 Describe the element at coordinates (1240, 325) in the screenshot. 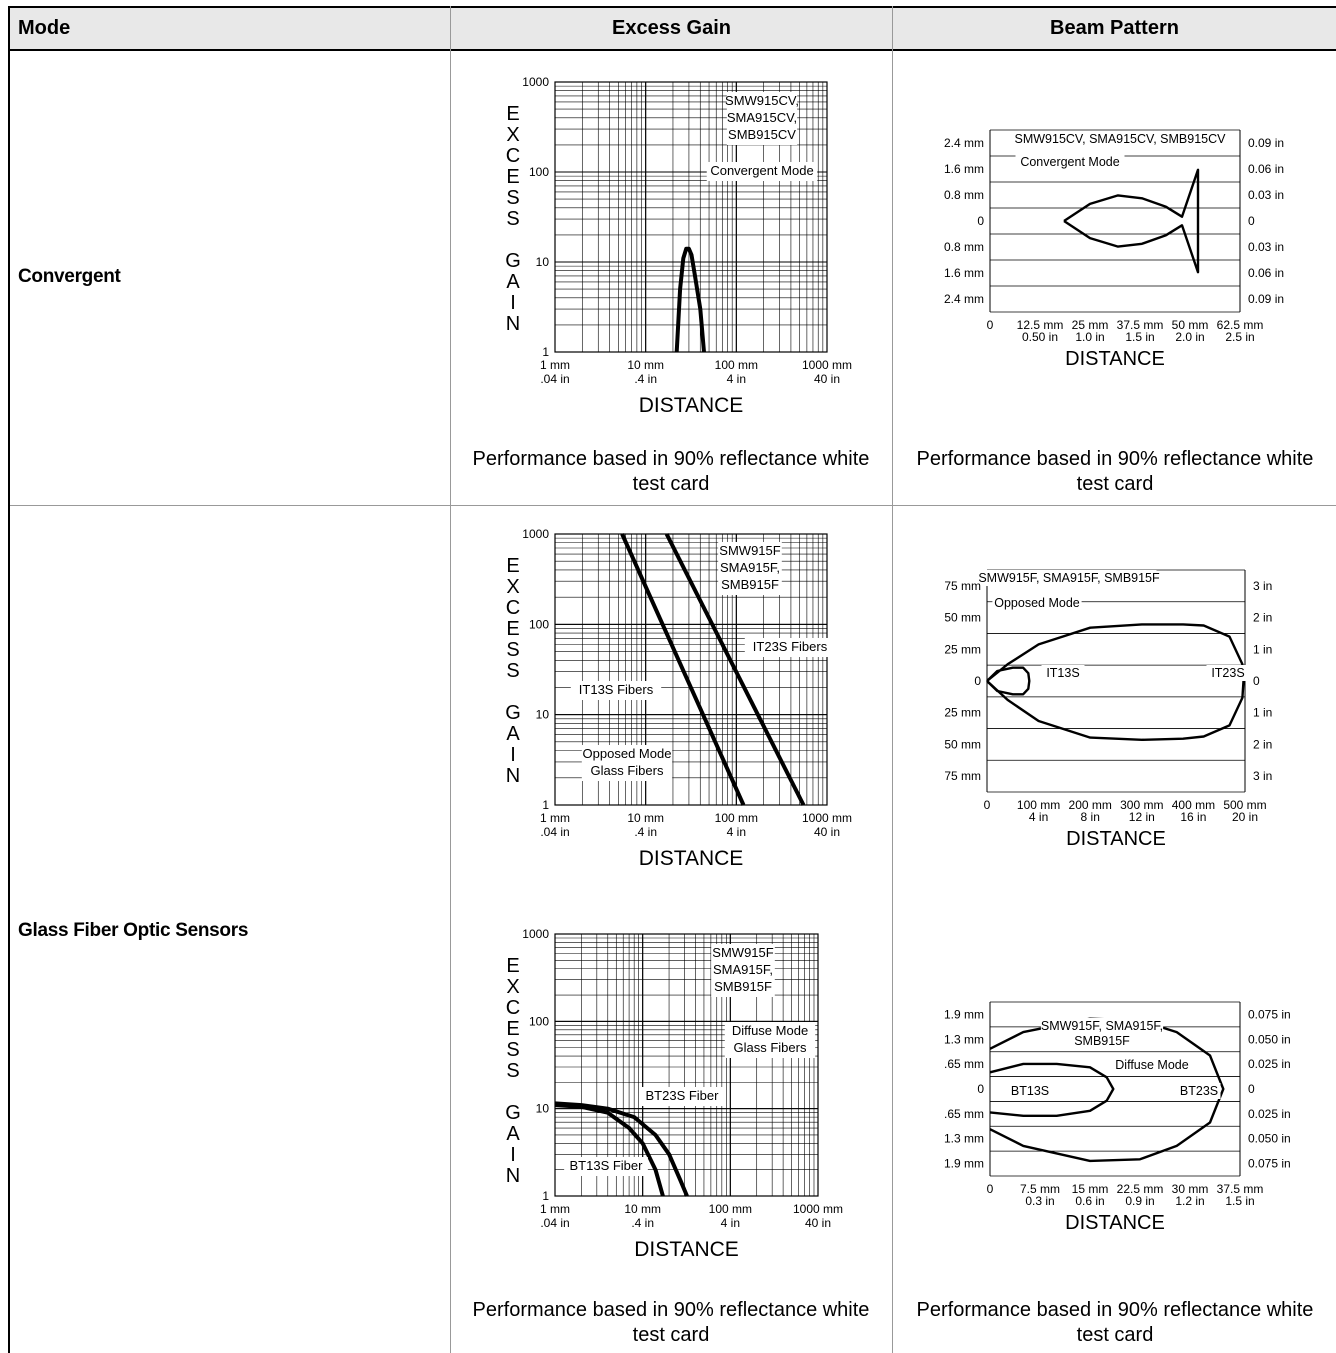

I see `x-tick-label: 62.5 mm` at that location.